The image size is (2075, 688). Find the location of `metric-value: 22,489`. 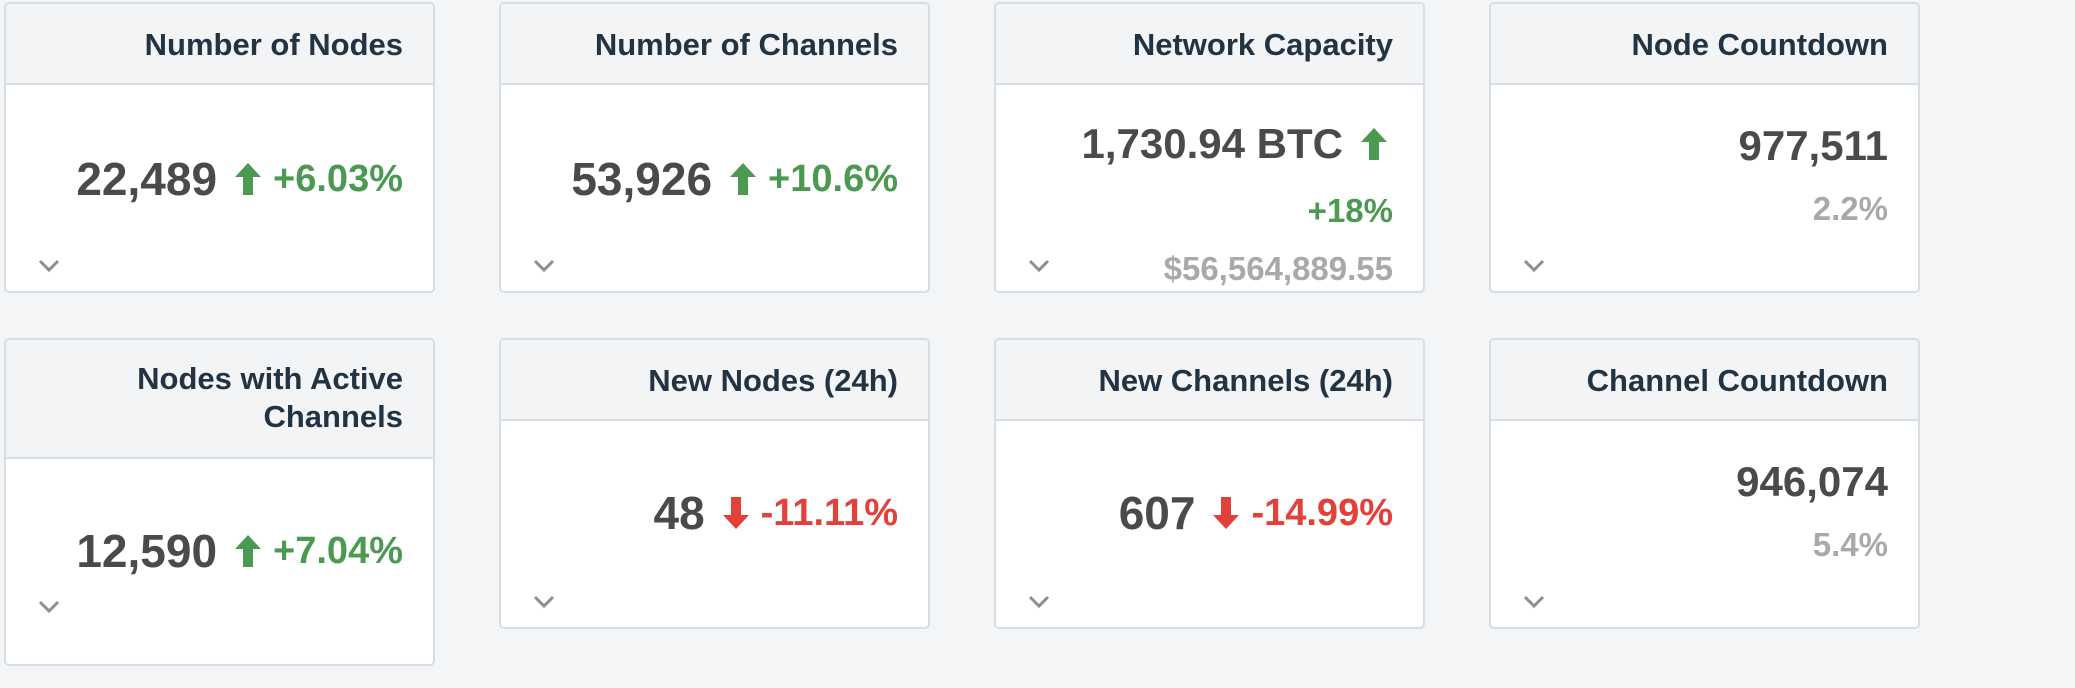

metric-value: 22,489 is located at coordinates (147, 179).